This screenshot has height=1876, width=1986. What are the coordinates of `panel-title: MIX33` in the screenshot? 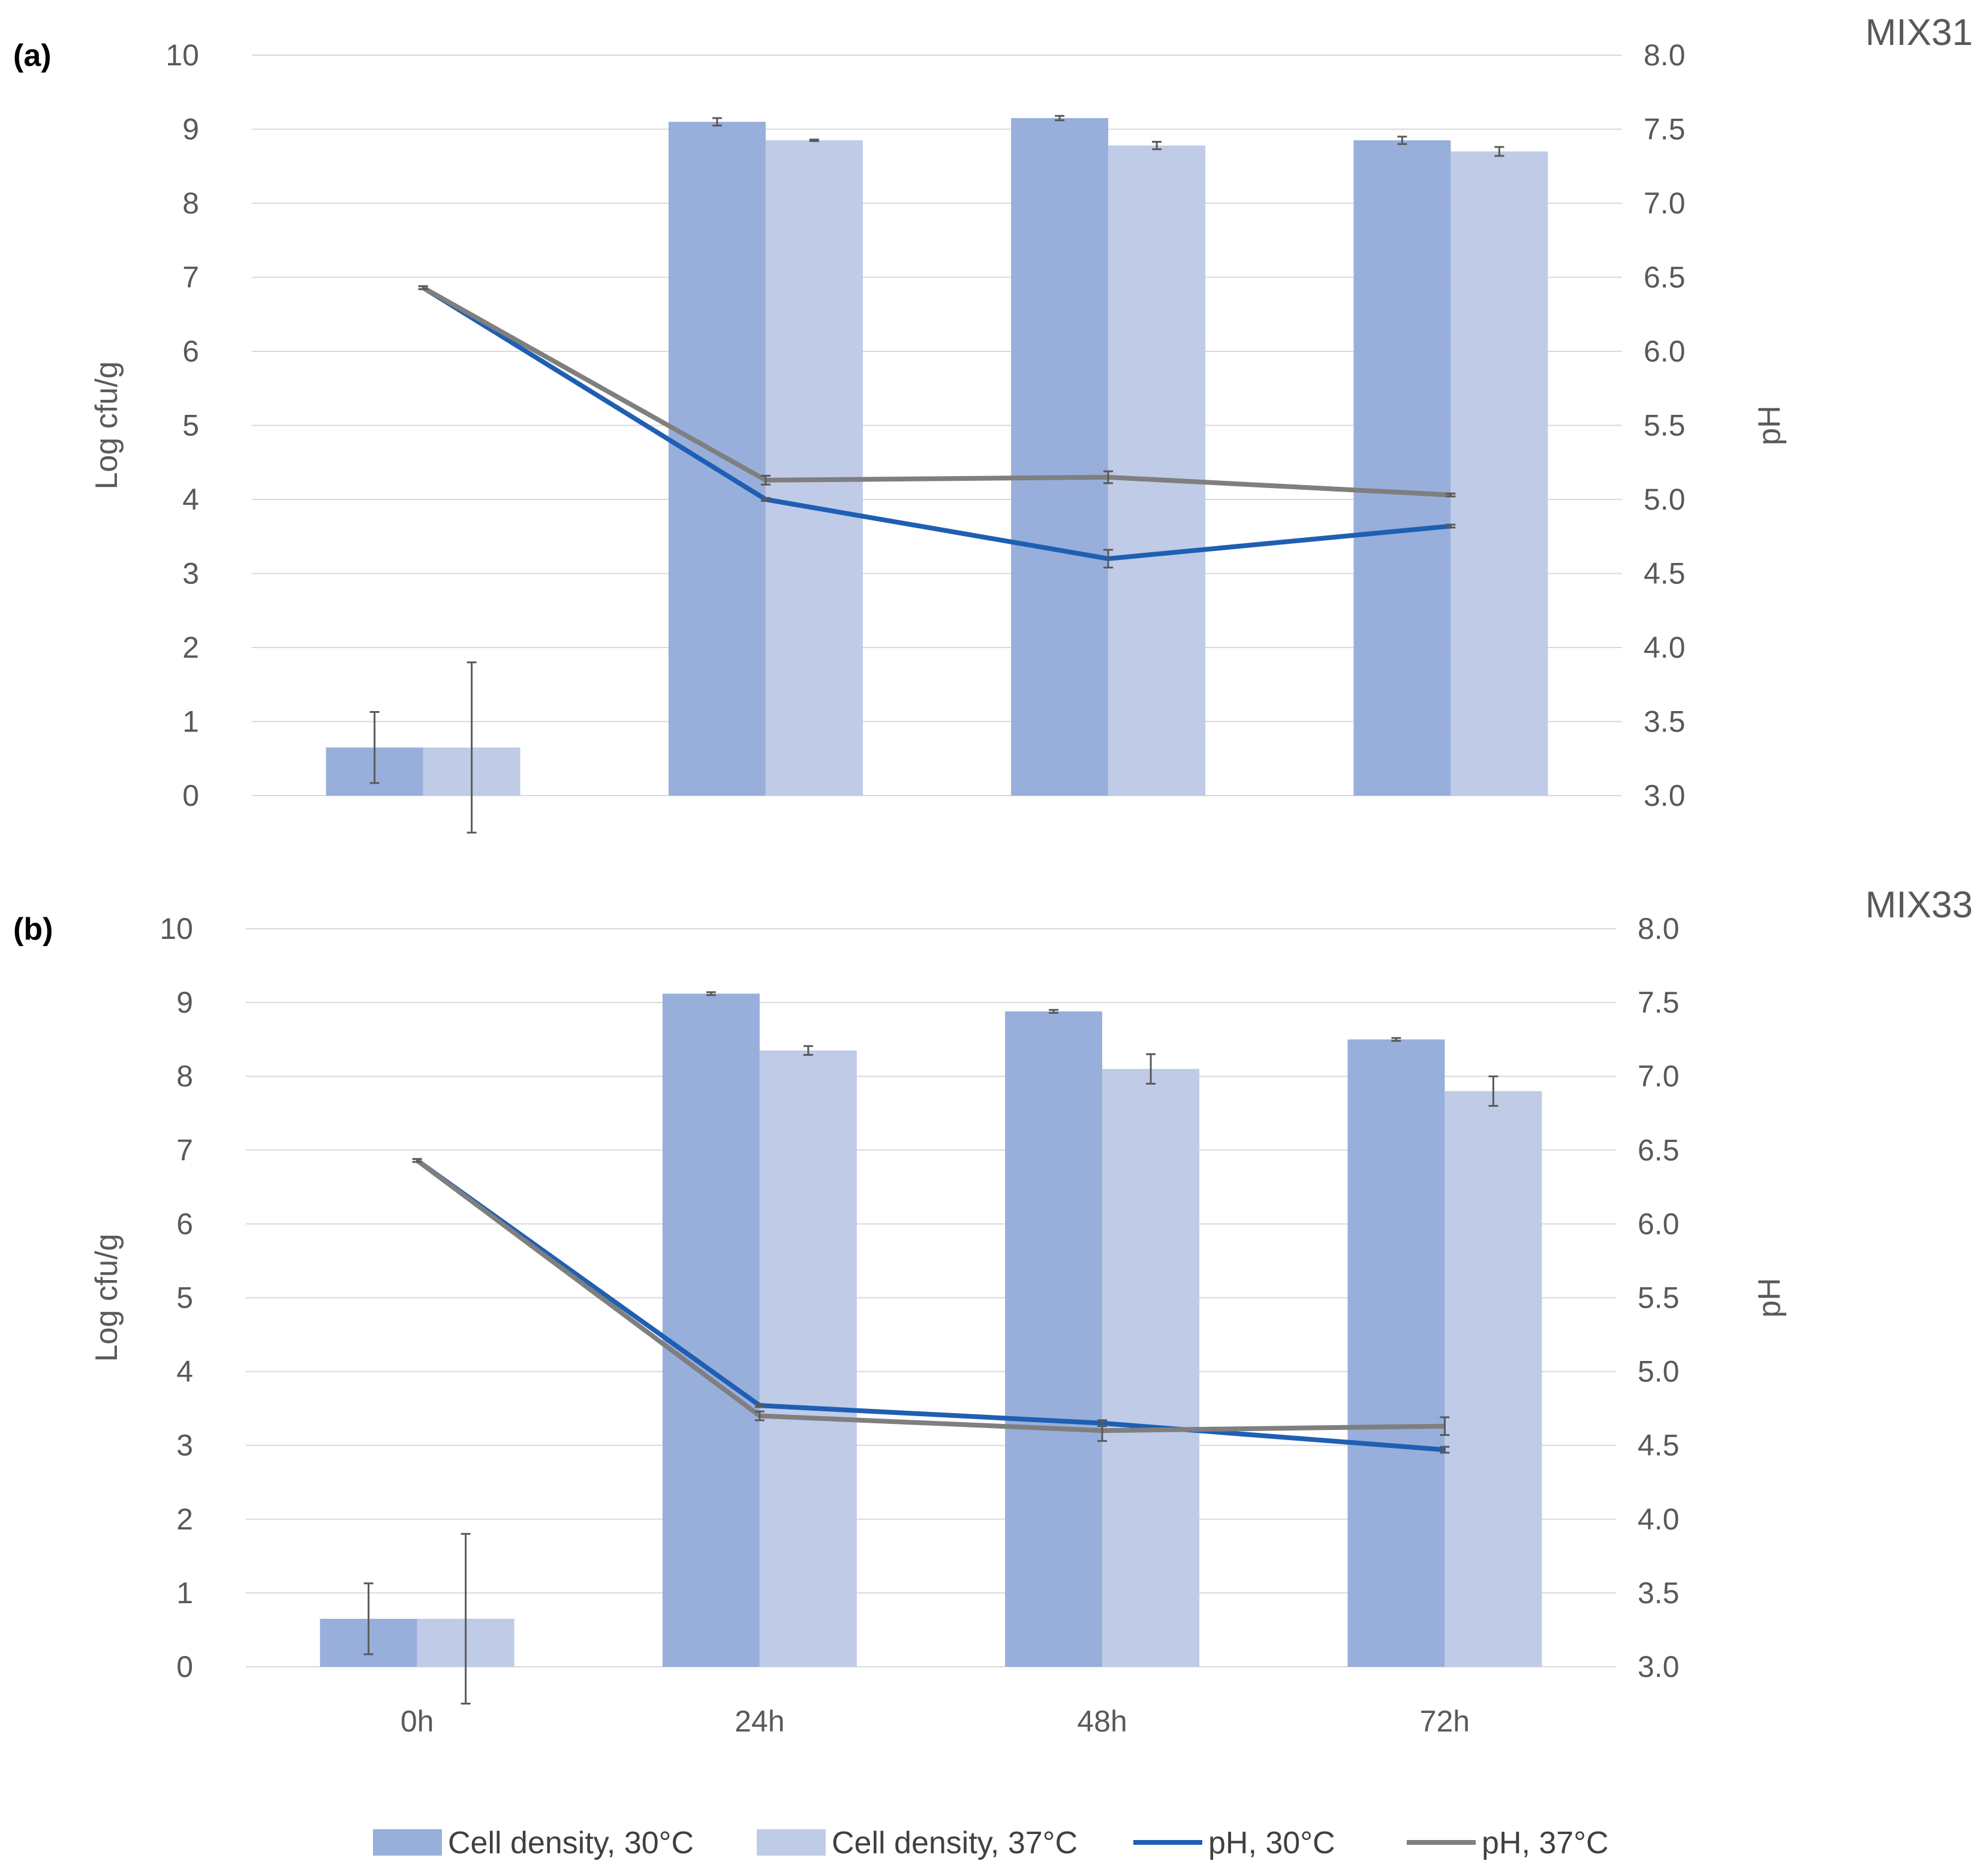 It's located at (1919, 905).